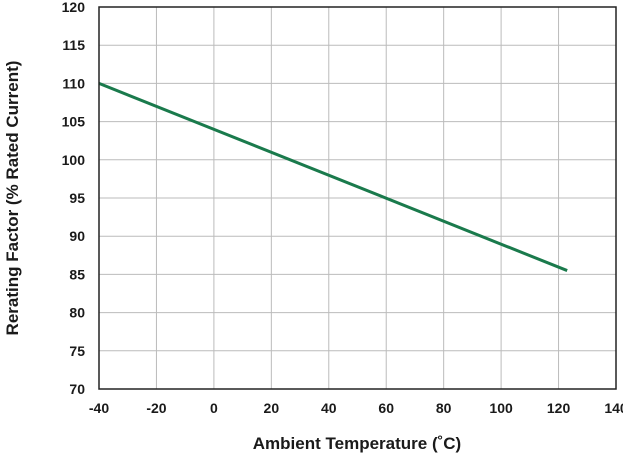 The height and width of the screenshot is (461, 623). What do you see at coordinates (613, 408) in the screenshot?
I see `x-tick-label: 140` at bounding box center [613, 408].